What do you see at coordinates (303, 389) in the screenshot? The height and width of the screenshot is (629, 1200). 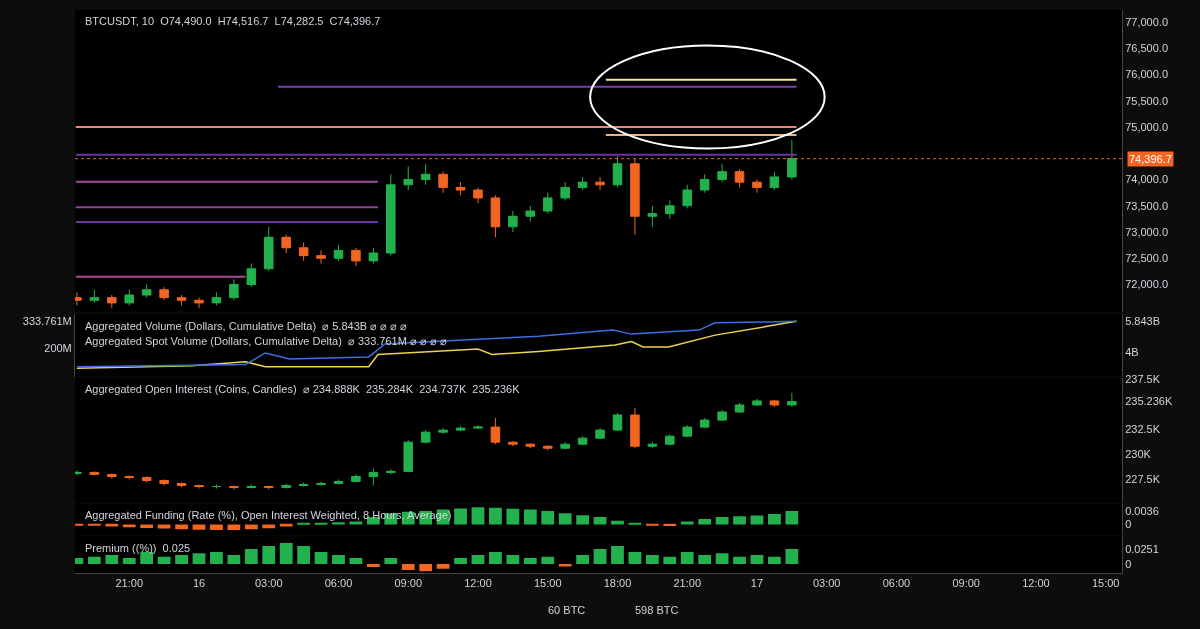 I see `text: Aggregated Open Interest (Coins, Candles) ⌀ 234.888K 235.284K 234.737K 235.236K` at bounding box center [303, 389].